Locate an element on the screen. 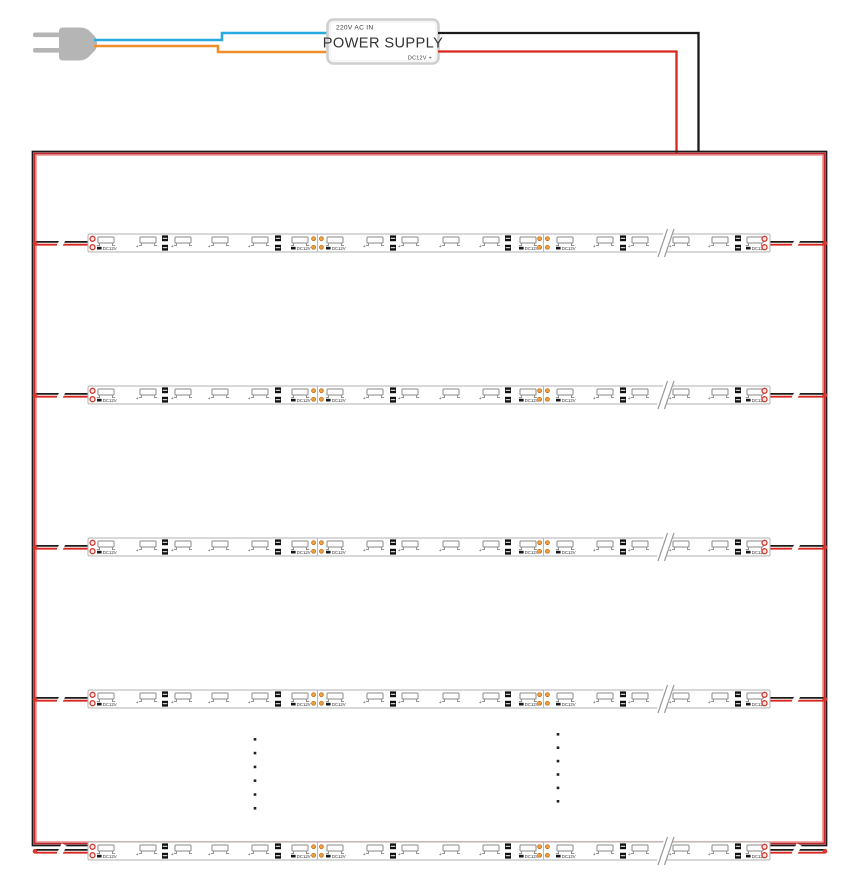 The width and height of the screenshot is (848, 876). dc-wire-negative-black is located at coordinates (569, 91).